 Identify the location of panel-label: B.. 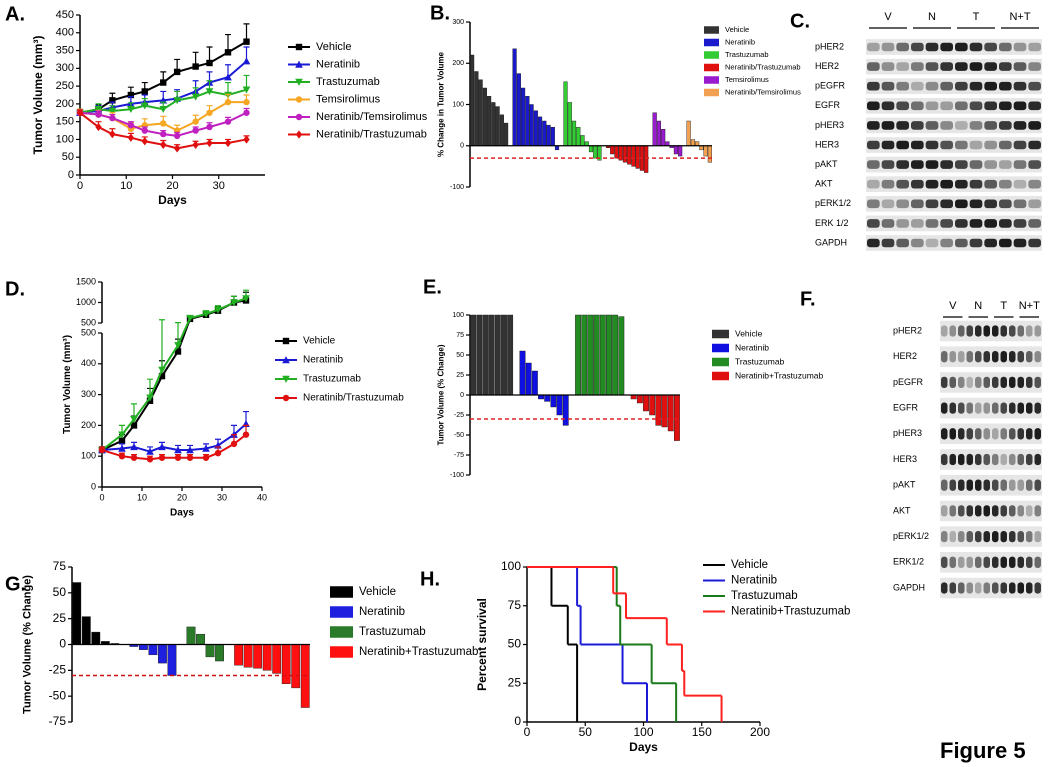
(440, 13).